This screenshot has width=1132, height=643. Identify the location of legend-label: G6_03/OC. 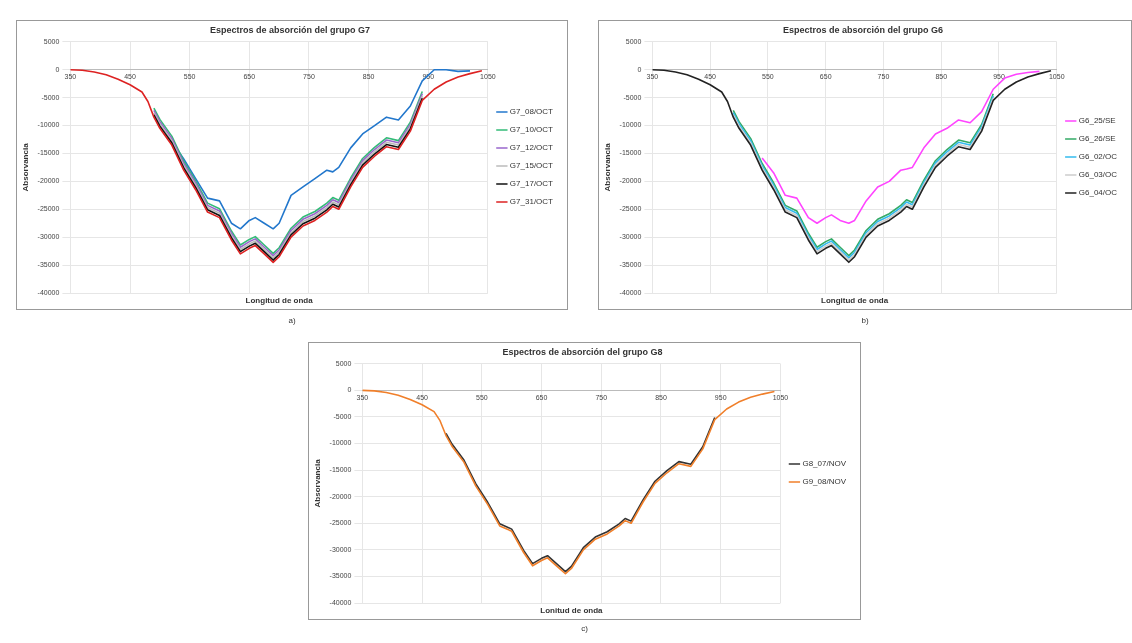
(1098, 175).